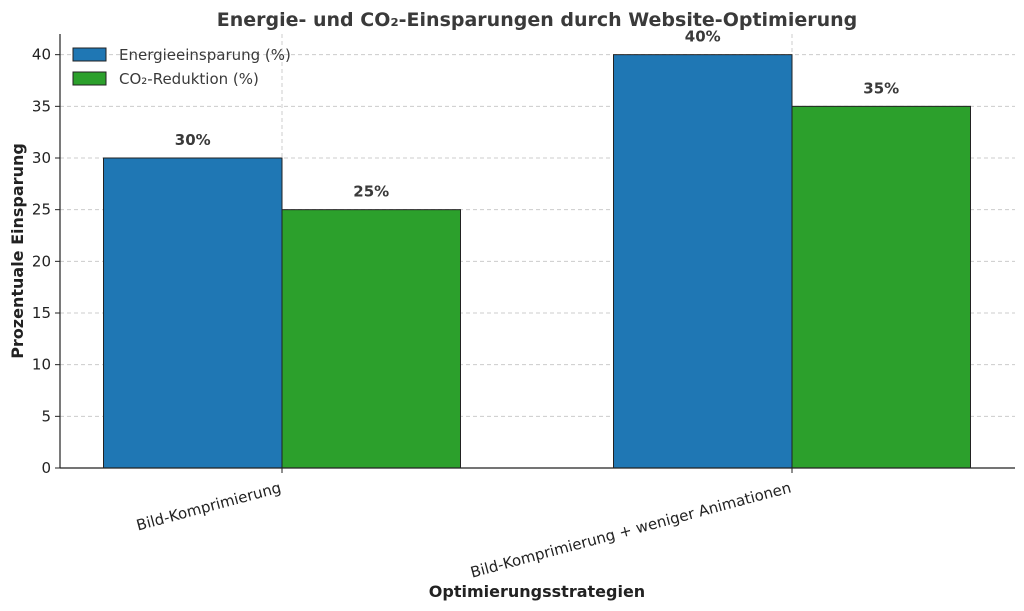 This screenshot has width=1024, height=611. What do you see at coordinates (371, 192) in the screenshot?
I see `data-label: 25%` at bounding box center [371, 192].